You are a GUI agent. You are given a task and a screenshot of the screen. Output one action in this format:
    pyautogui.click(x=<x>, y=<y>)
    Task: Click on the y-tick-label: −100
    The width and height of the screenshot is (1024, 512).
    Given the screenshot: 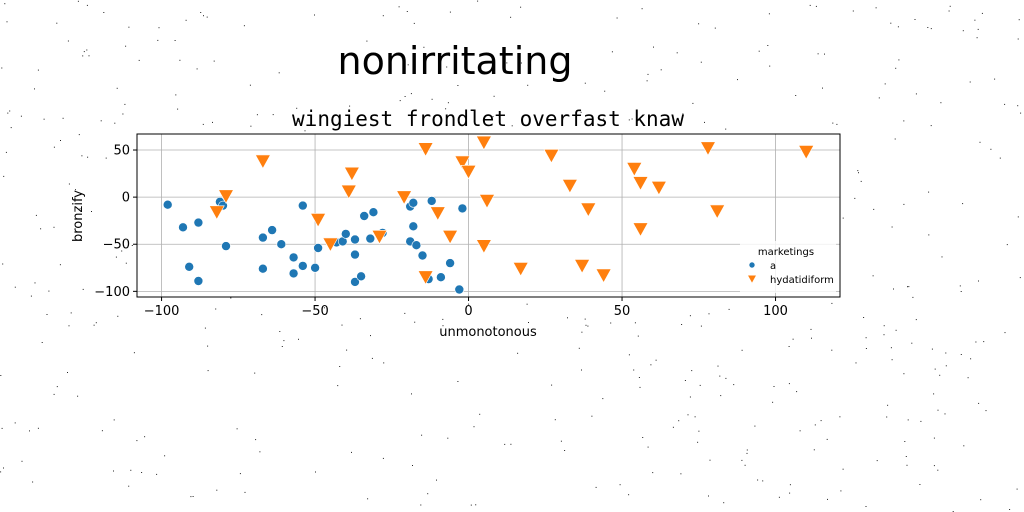 What is the action you would take?
    pyautogui.click(x=112, y=292)
    